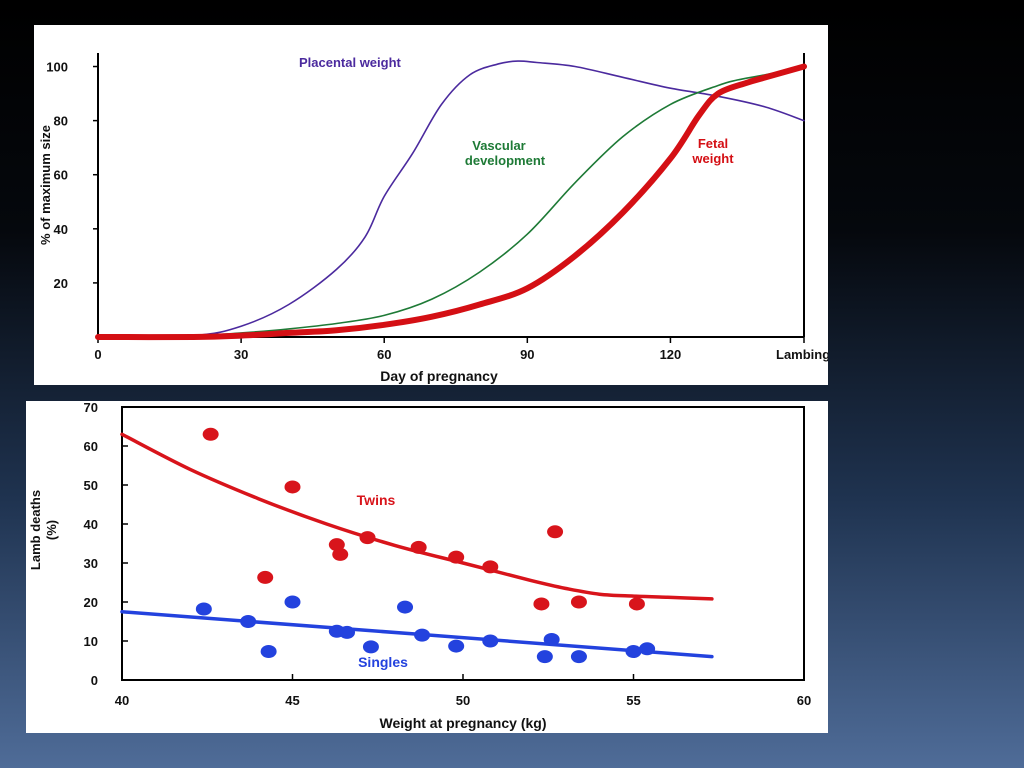 The image size is (1024, 768). What do you see at coordinates (633, 700) in the screenshot?
I see `lamb-deaths-x-tick-label: 55` at bounding box center [633, 700].